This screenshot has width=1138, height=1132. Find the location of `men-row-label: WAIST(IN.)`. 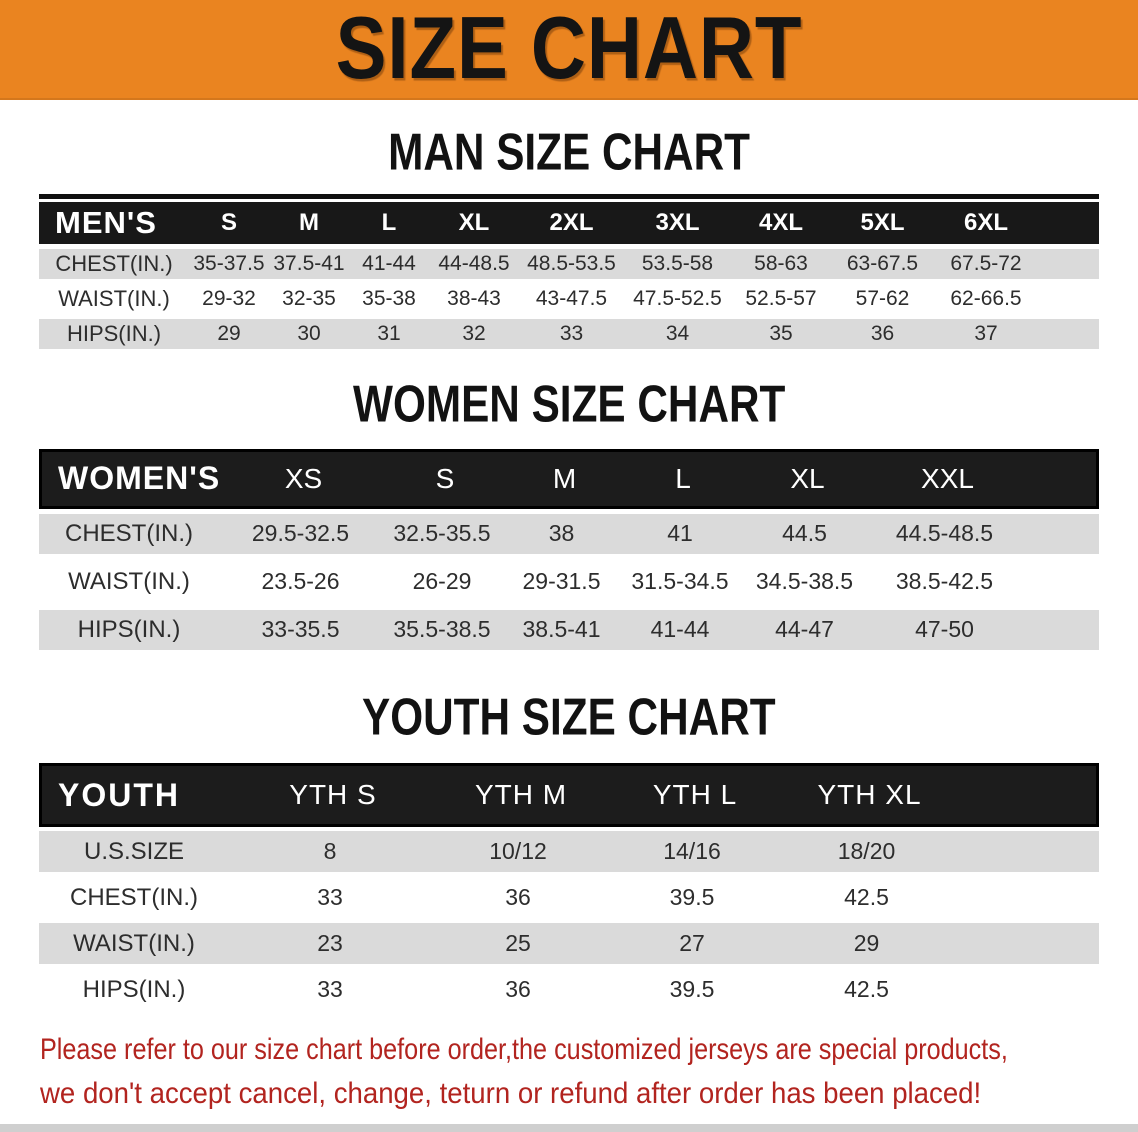

men-row-label: WAIST(IN.) is located at coordinates (114, 299).